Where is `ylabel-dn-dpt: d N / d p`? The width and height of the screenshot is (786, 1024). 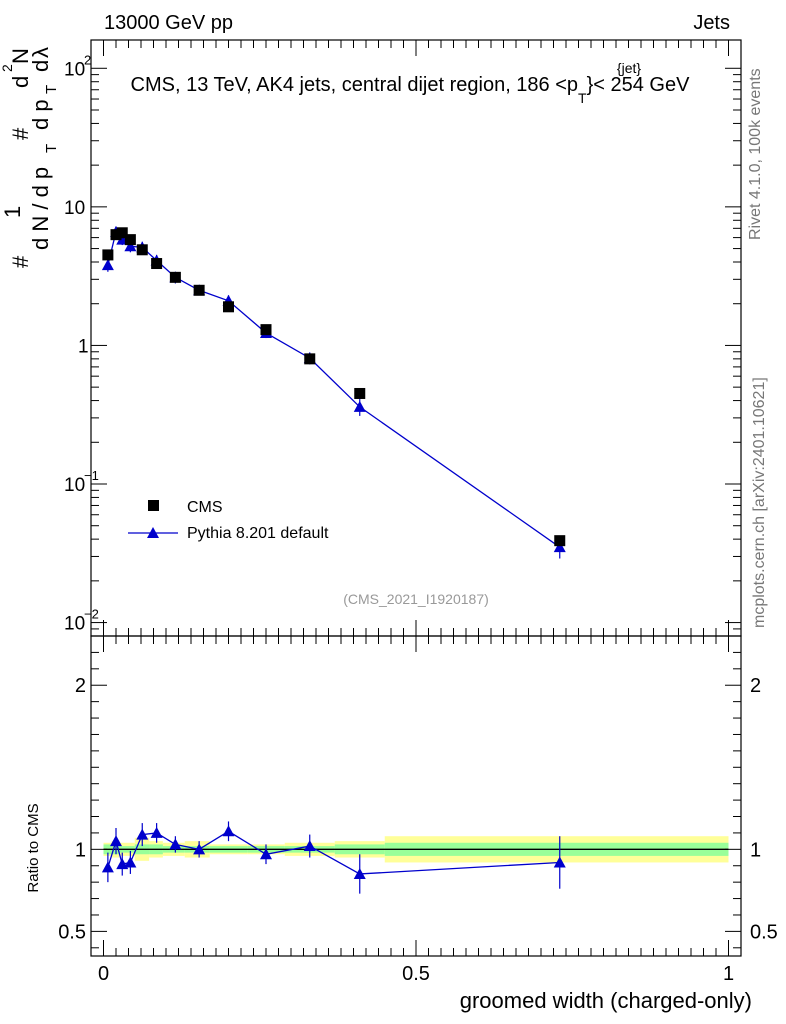 ylabel-dn-dpt: d N / d p is located at coordinates (40, 208).